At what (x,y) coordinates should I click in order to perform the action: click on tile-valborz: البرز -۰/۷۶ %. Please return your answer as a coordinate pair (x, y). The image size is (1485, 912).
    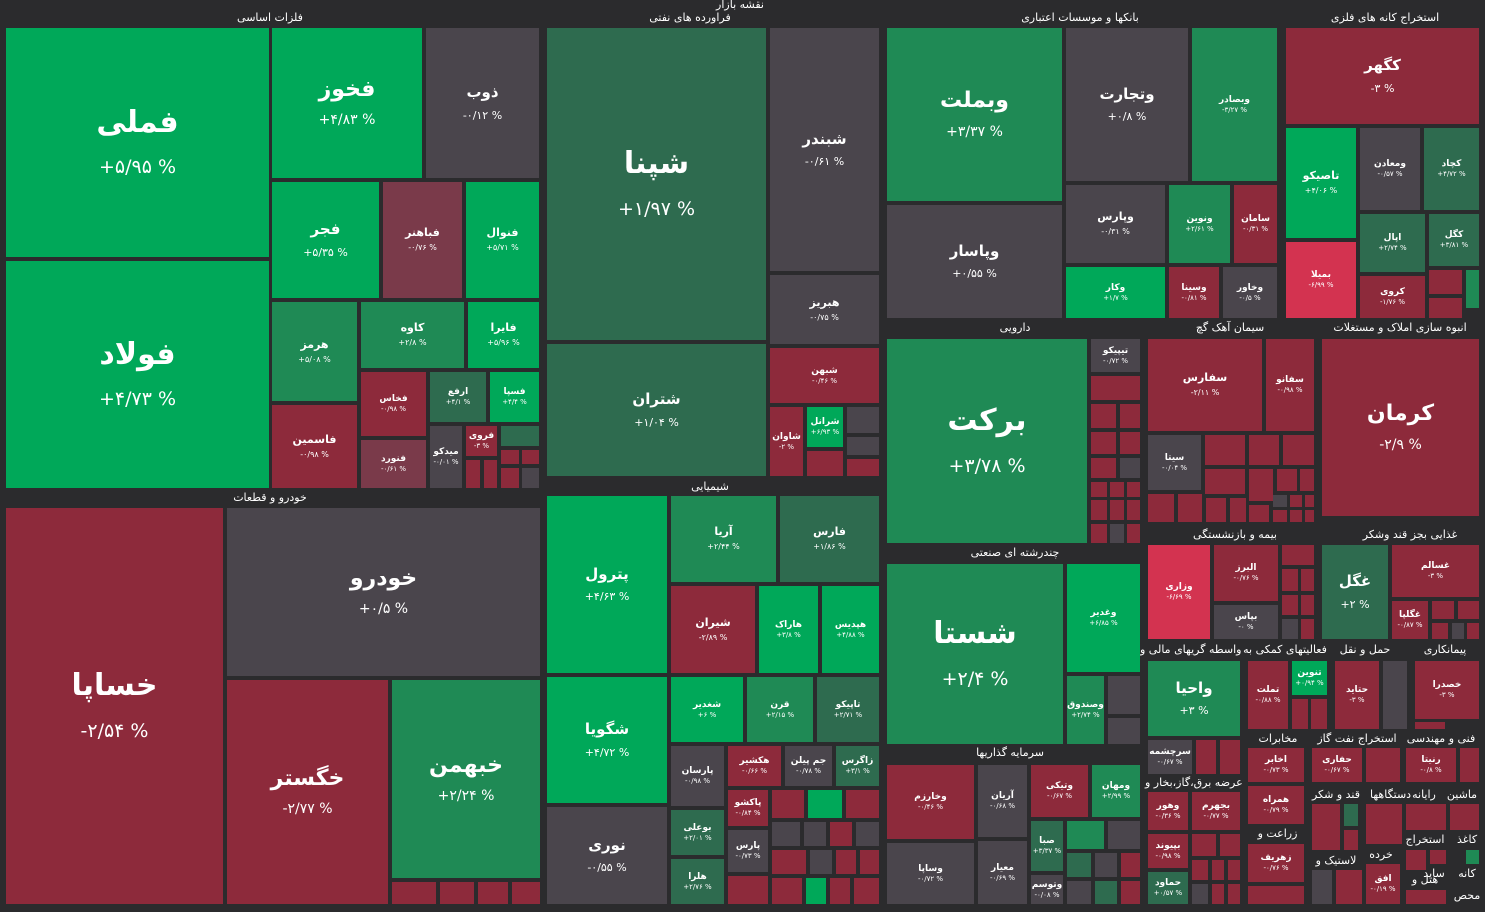
    Looking at the image, I should click on (1246, 573).